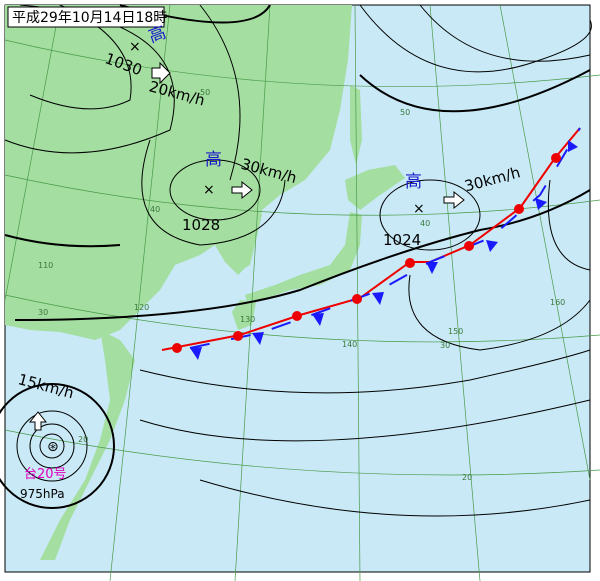 This screenshot has height=581, width=600. Describe the element at coordinates (45, 265) in the screenshot. I see `grid-label: 110` at that location.